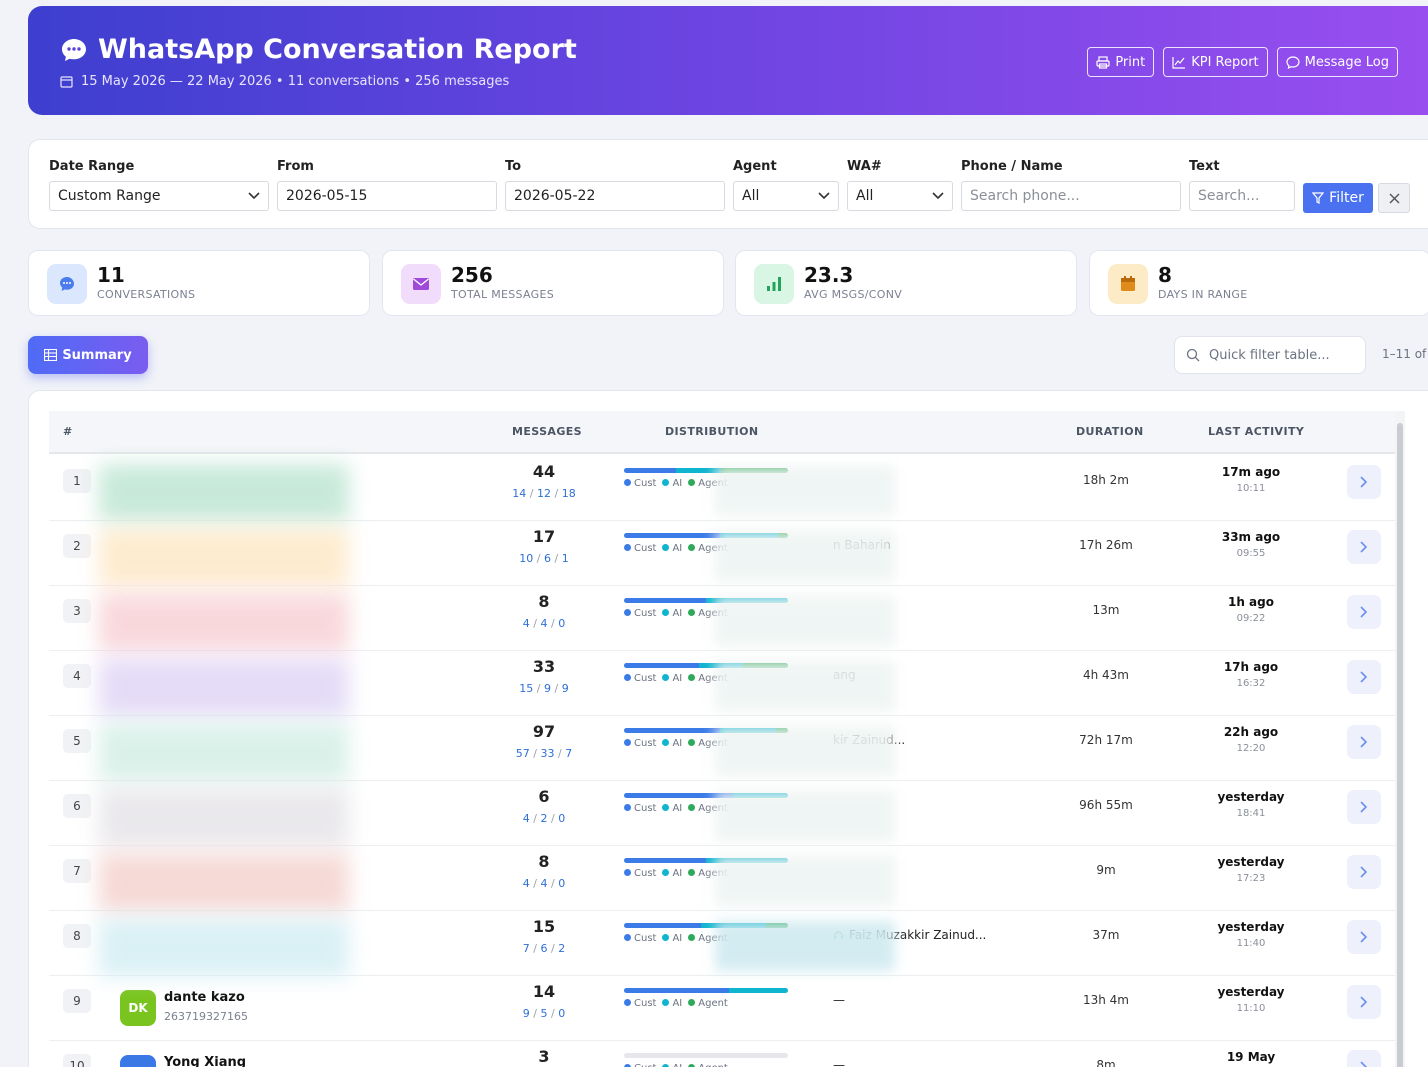 The image size is (1428, 1067). What do you see at coordinates (1251, 732) in the screenshot?
I see `last-activity-relative: 22h ago` at bounding box center [1251, 732].